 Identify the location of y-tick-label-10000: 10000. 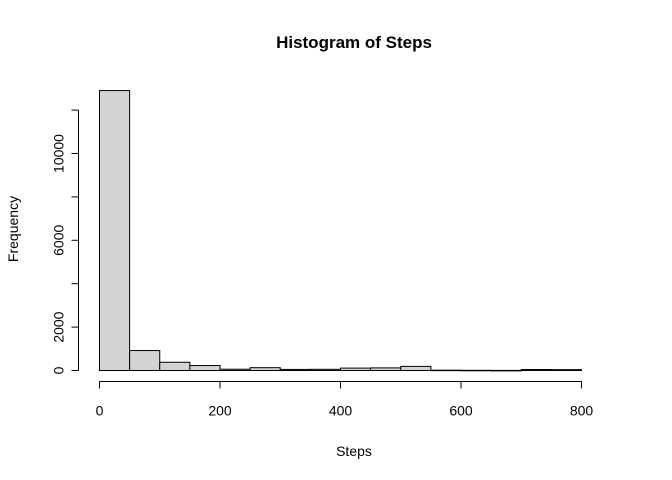
(59, 153).